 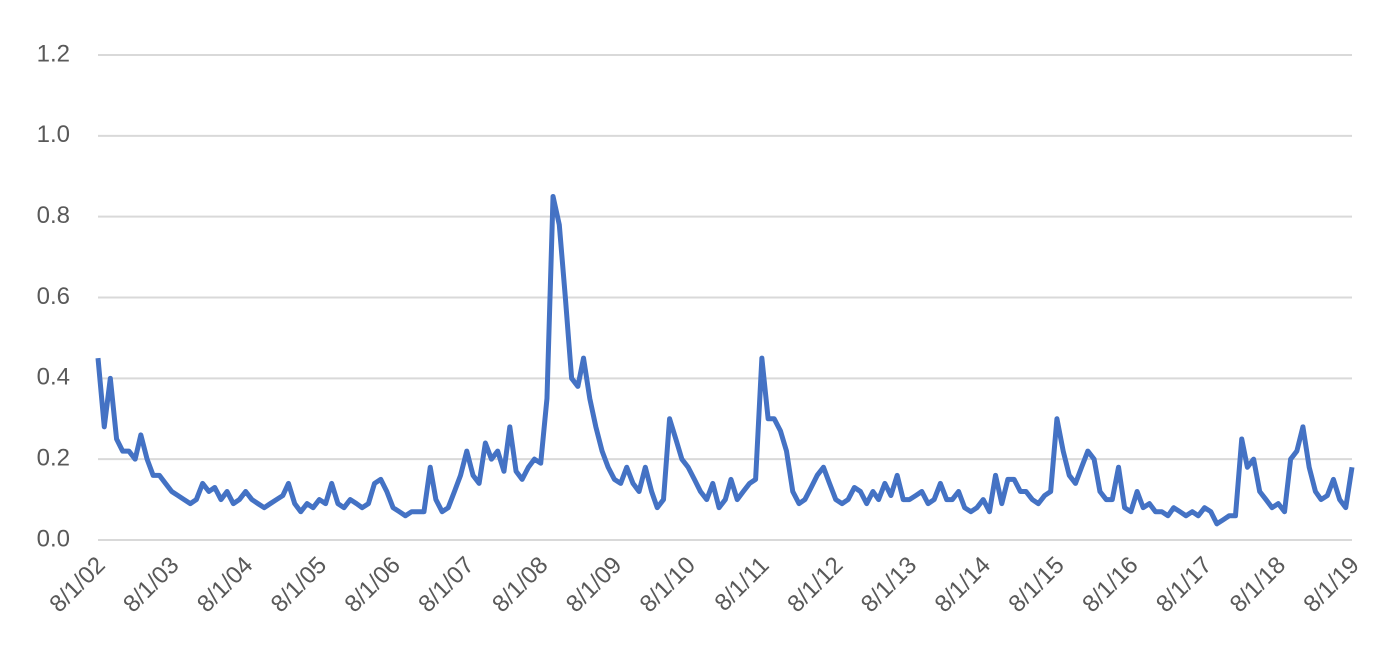 I want to click on x-tick-label: 8/1/18, so click(x=1258, y=585).